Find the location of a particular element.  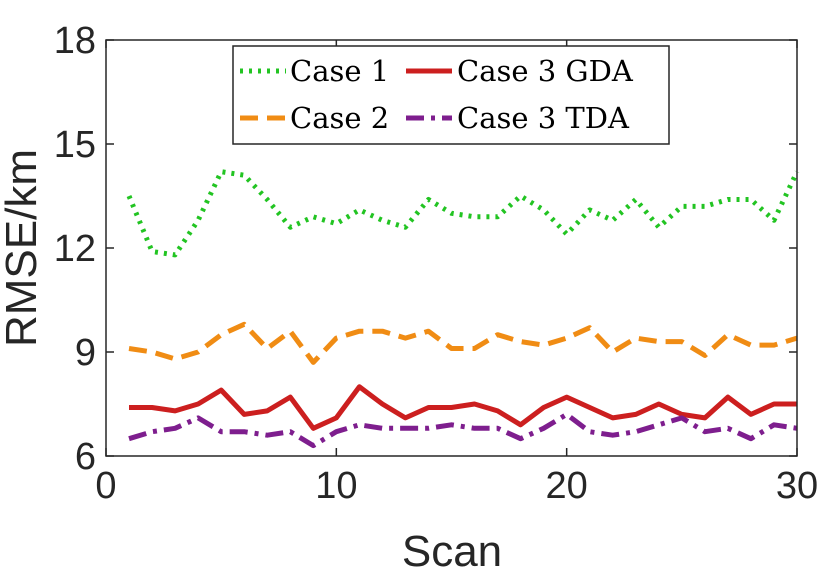

y-tick-label: 18 is located at coordinates (75, 41).